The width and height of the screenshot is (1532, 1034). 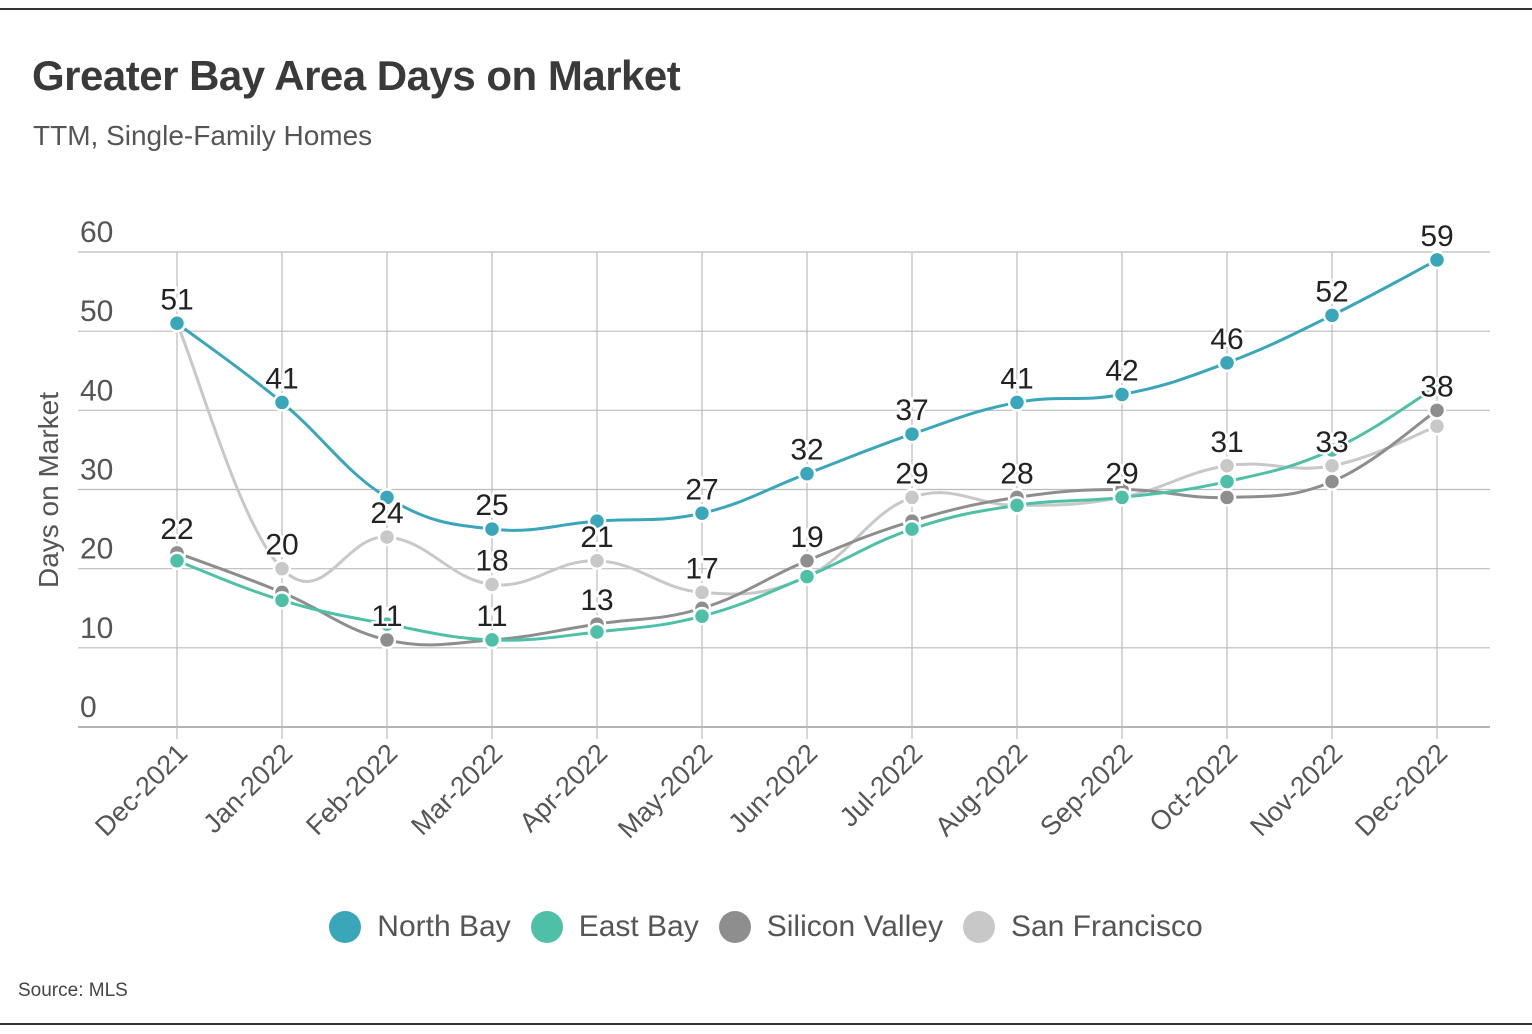 What do you see at coordinates (665, 791) in the screenshot?
I see `x-tick-label: May-2022` at bounding box center [665, 791].